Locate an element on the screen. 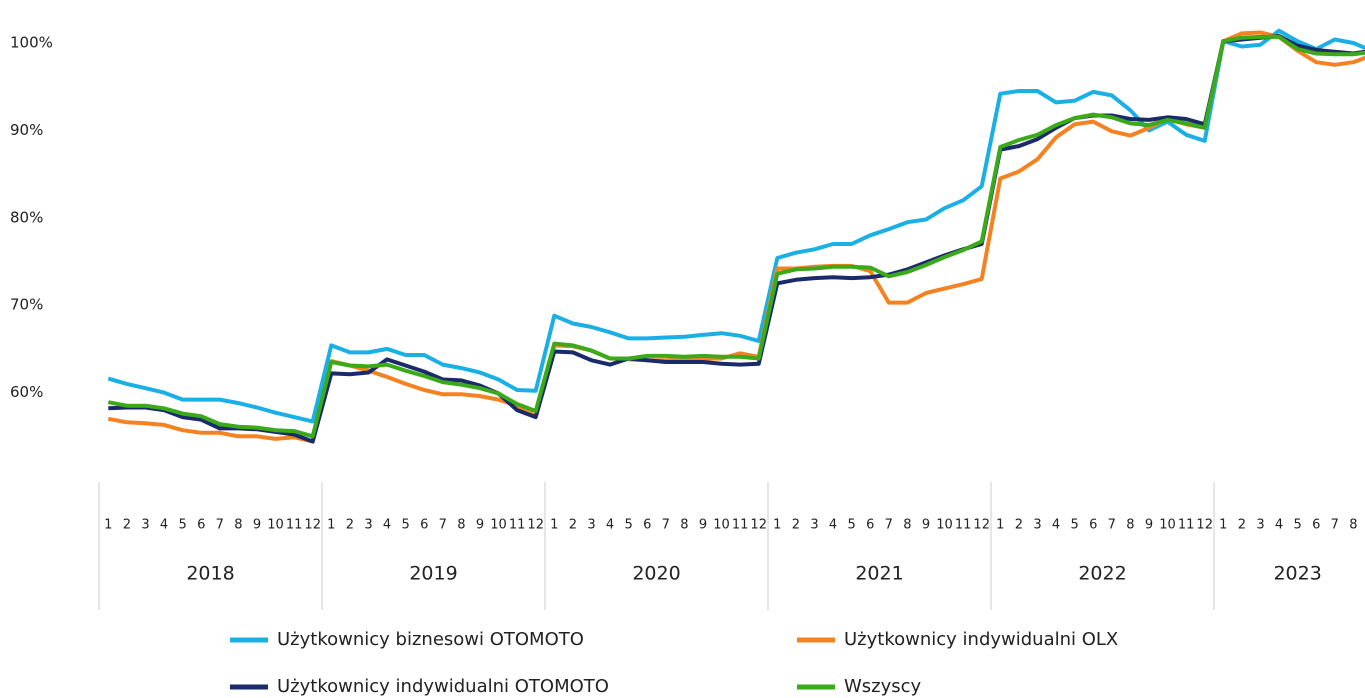 This screenshot has width=1365, height=698. group-label: 2018 is located at coordinates (210, 574).